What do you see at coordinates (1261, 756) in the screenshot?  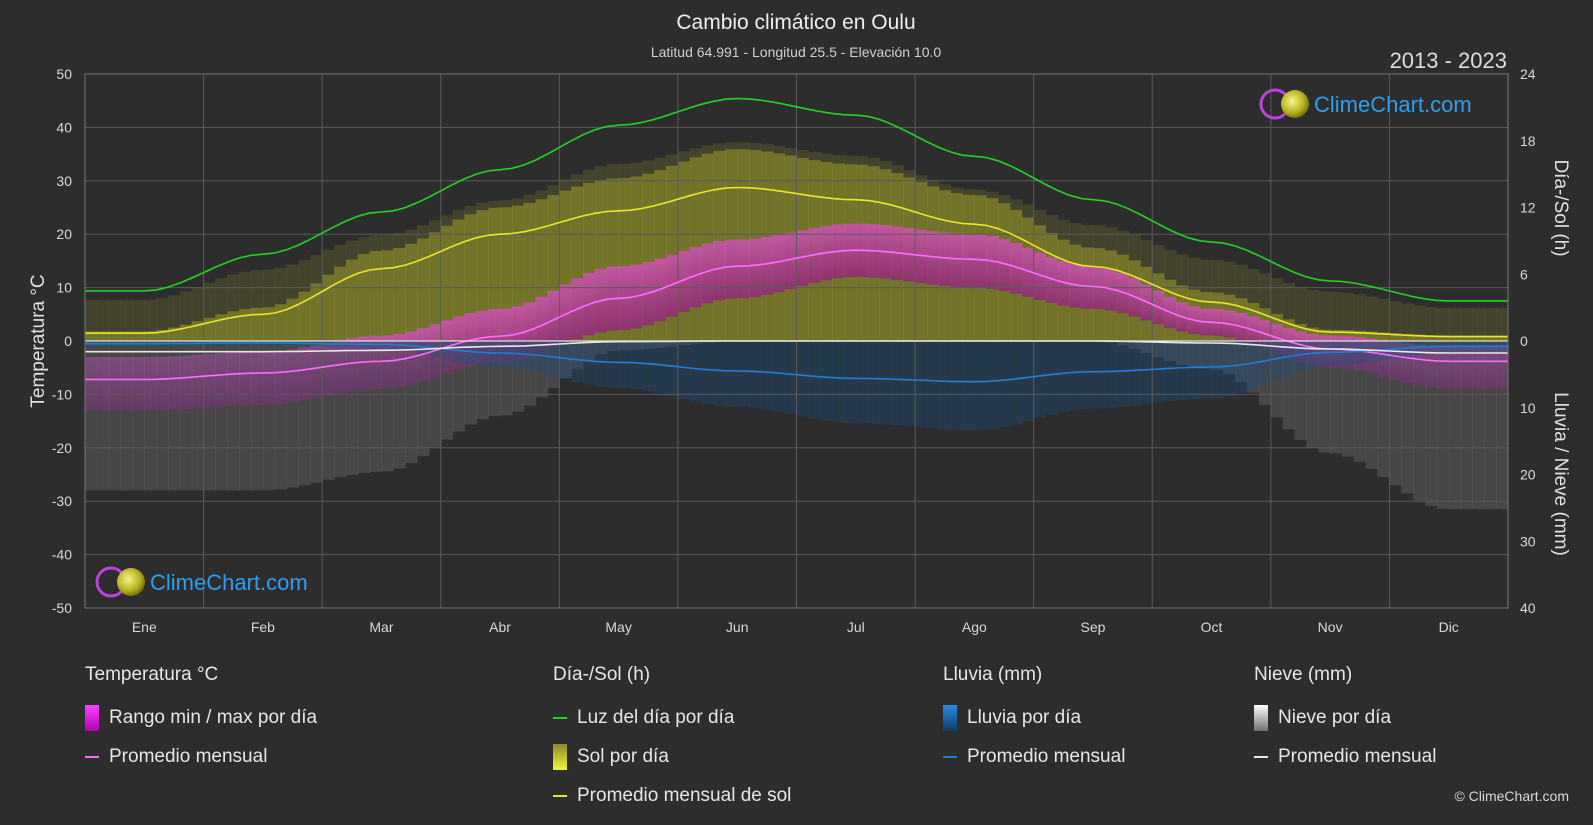 I see `snow-avg-swatch` at bounding box center [1261, 756].